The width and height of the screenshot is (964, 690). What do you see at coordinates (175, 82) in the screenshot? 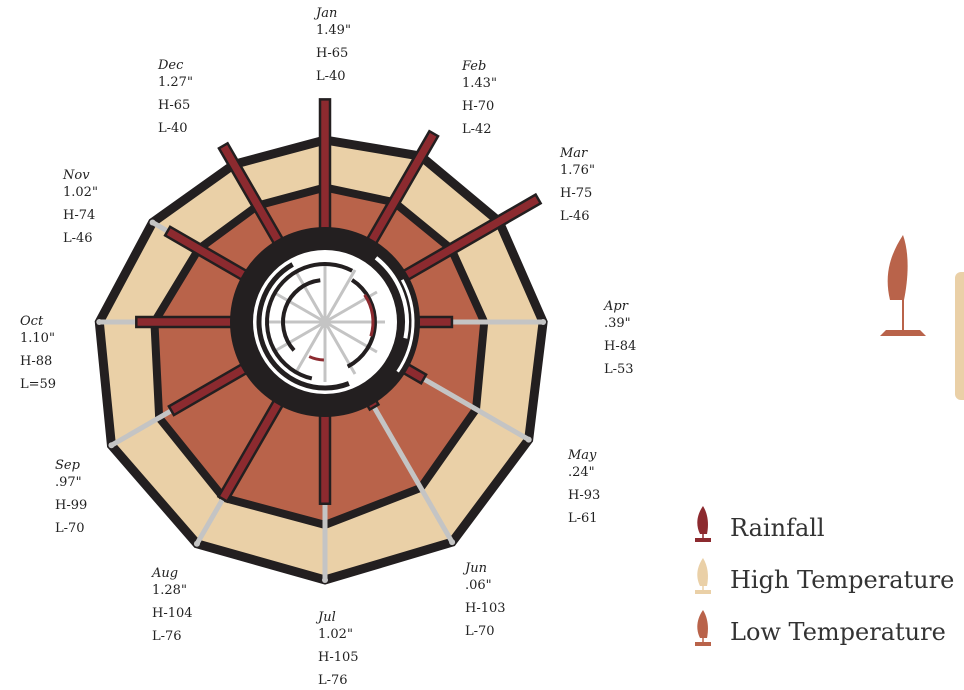
I see `rainfall-label: 1.27"` at bounding box center [175, 82].